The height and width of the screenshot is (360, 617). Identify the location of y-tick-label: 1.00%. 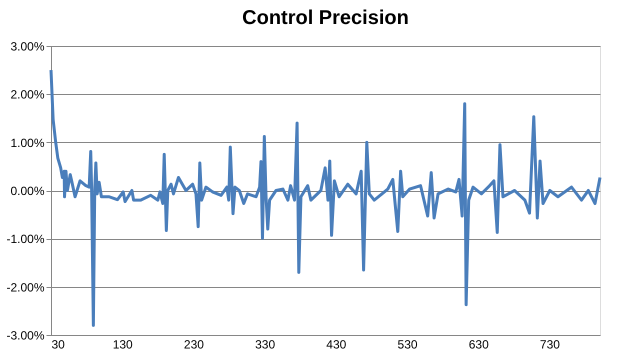
(27, 143).